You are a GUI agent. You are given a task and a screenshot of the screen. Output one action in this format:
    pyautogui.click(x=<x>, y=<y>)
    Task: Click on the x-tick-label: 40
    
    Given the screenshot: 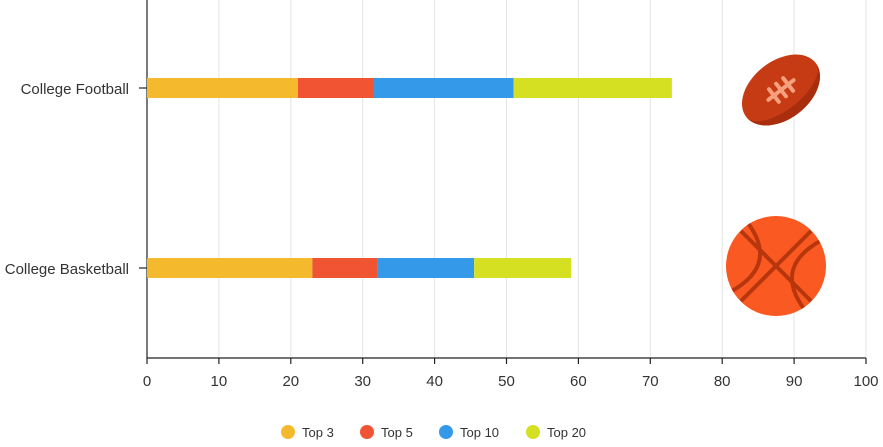 What is the action you would take?
    pyautogui.click(x=434, y=381)
    